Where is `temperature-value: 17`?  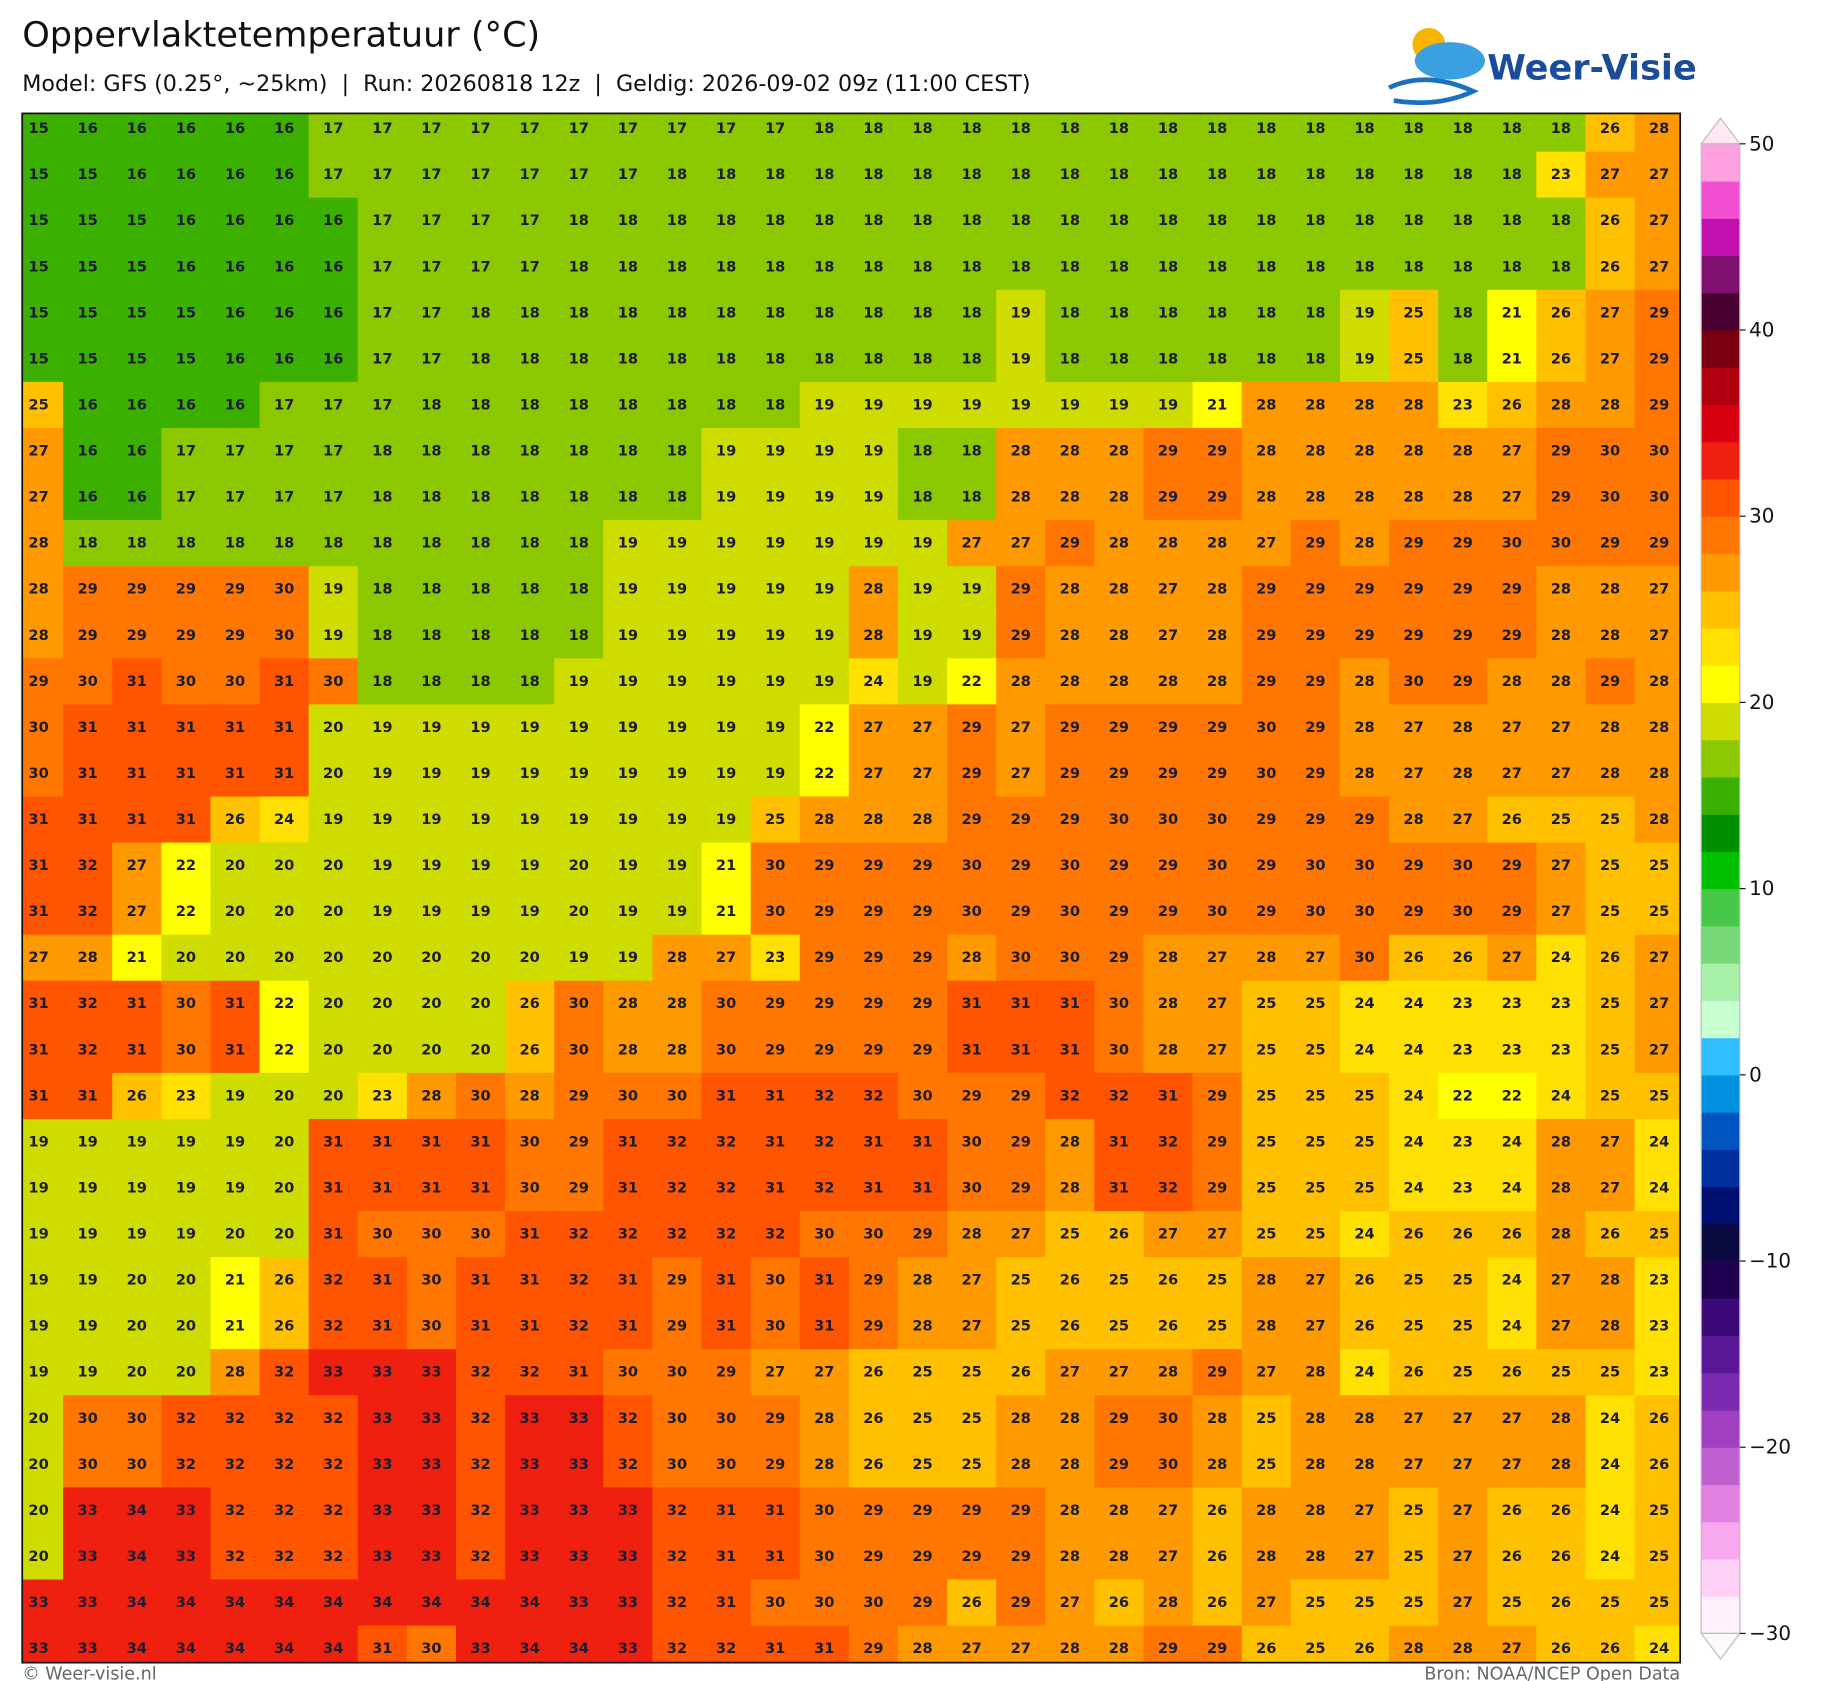 temperature-value: 17 is located at coordinates (529, 128).